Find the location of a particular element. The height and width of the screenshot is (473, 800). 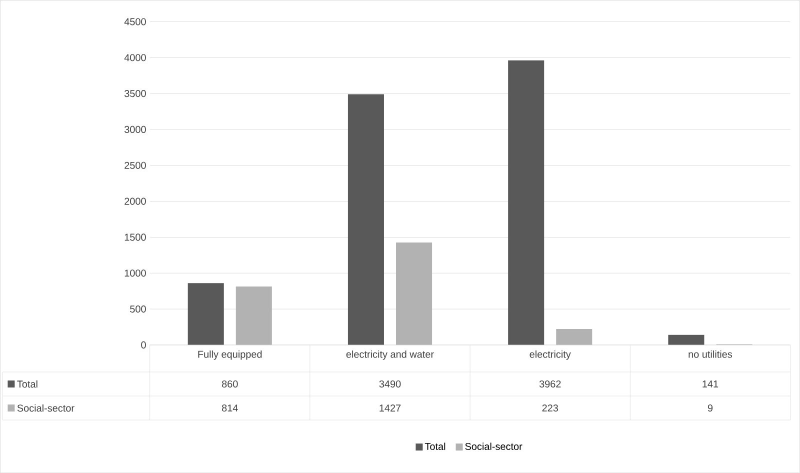

text: Total is located at coordinates (27, 384).